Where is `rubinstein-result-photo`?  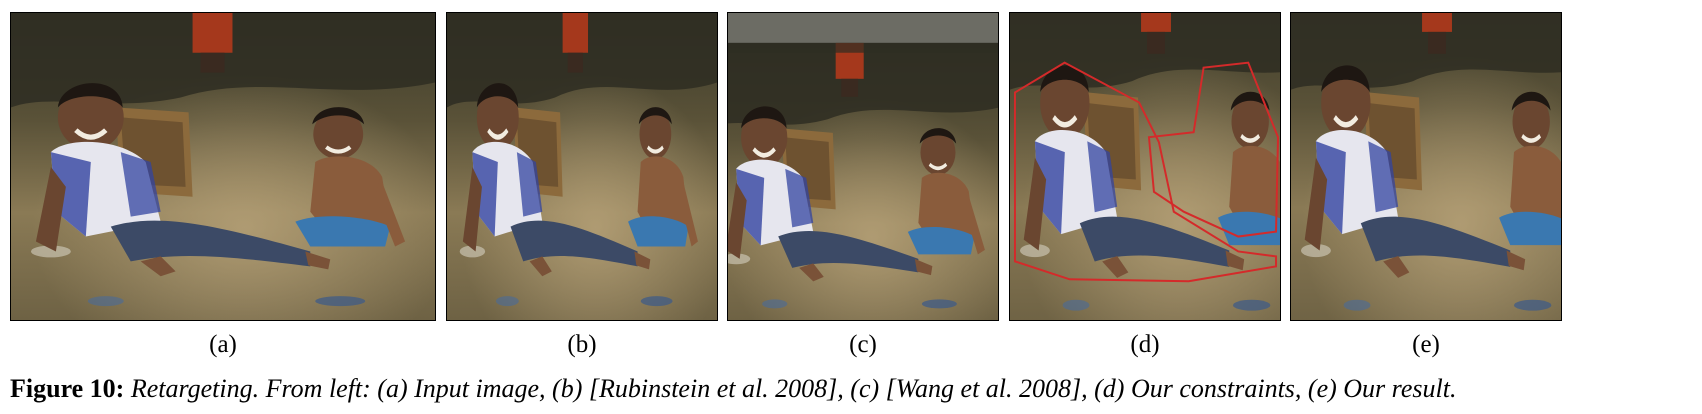 rubinstein-result-photo is located at coordinates (582, 166).